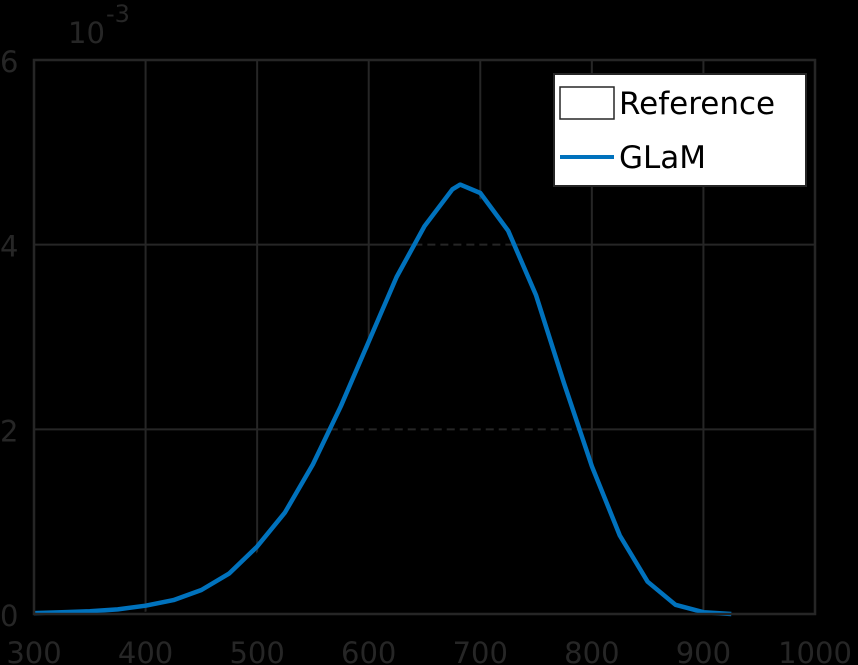  What do you see at coordinates (9, 431) in the screenshot?
I see `y-tick-label: 2` at bounding box center [9, 431].